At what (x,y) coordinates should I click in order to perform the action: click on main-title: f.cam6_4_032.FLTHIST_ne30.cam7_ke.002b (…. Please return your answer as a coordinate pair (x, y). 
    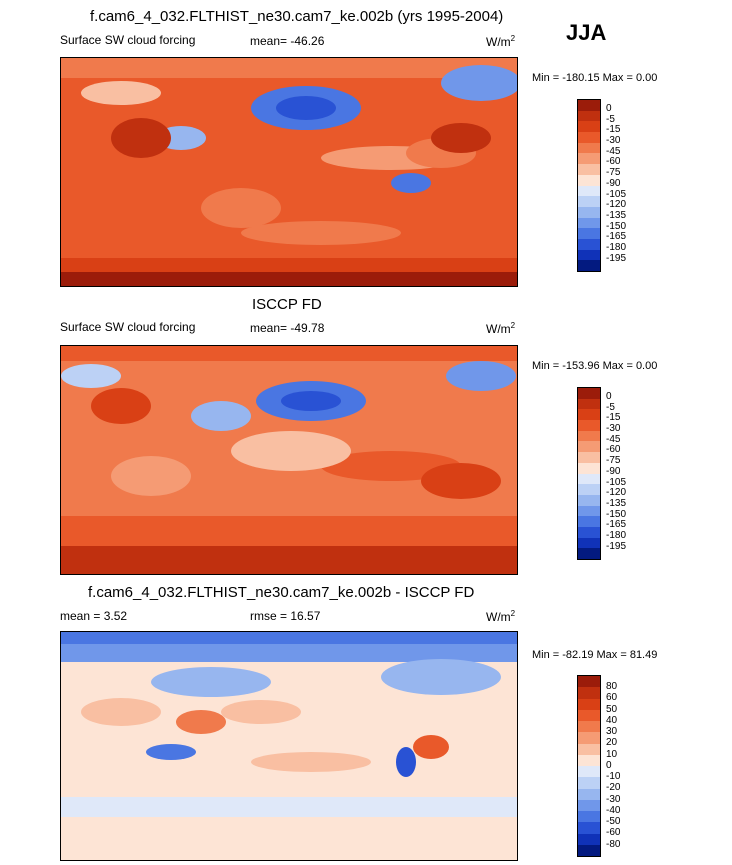
    Looking at the image, I should click on (297, 16).